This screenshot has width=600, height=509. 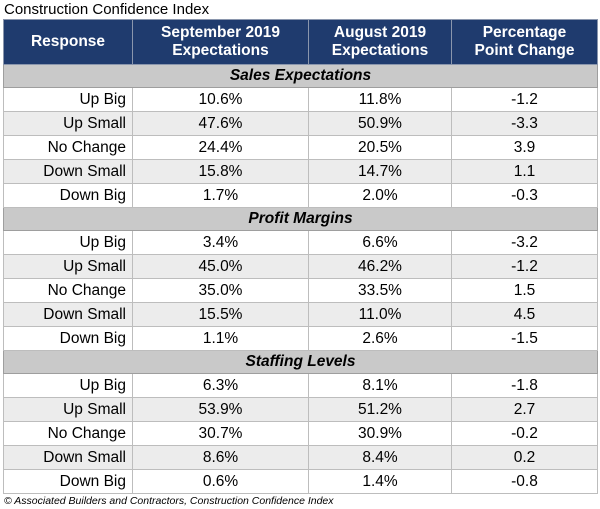 I want to click on header-change: Percentage Point Change, so click(x=524, y=42).